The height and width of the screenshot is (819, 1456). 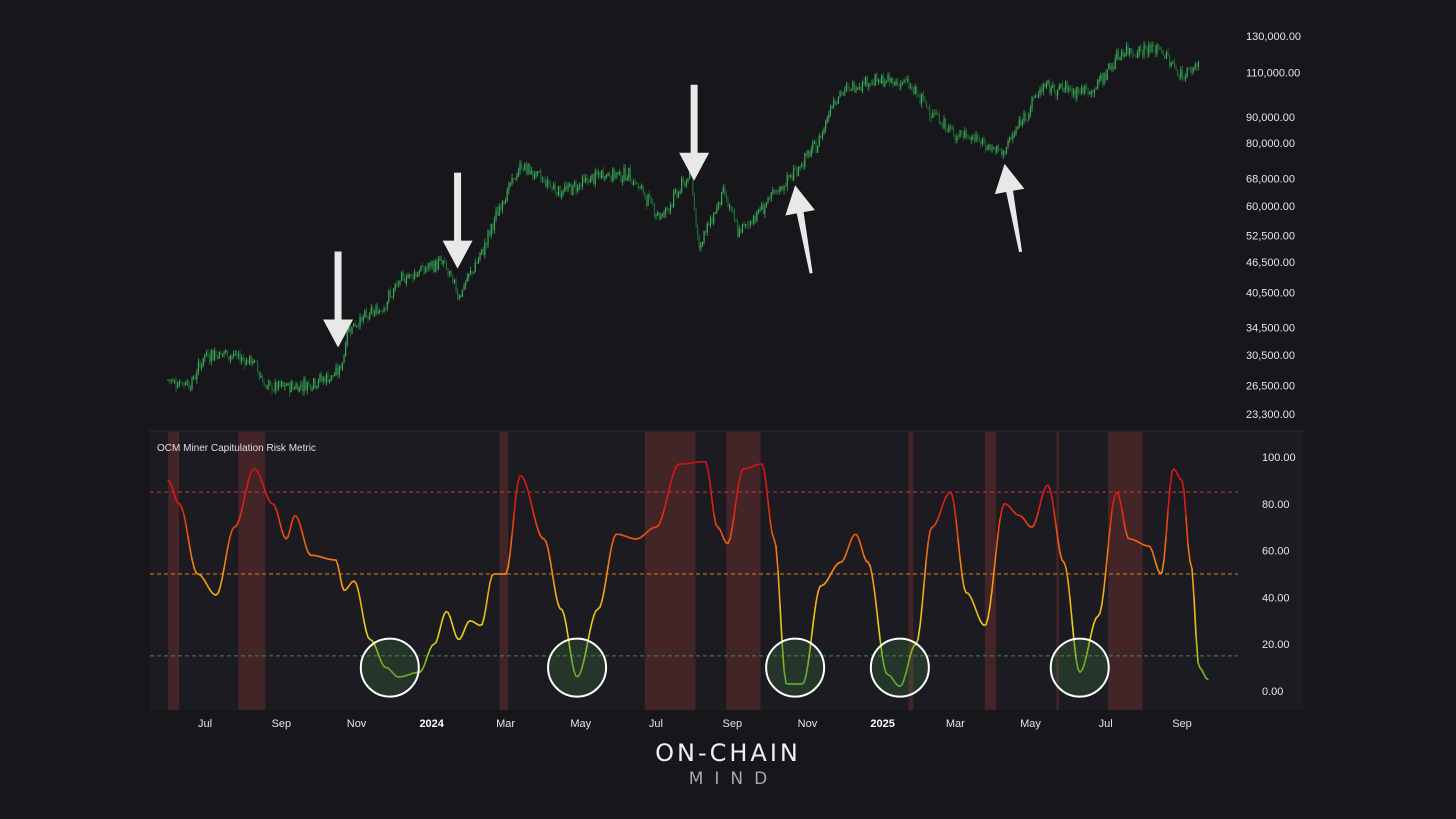 I want to click on risk-shaded-range, so click(x=911, y=571).